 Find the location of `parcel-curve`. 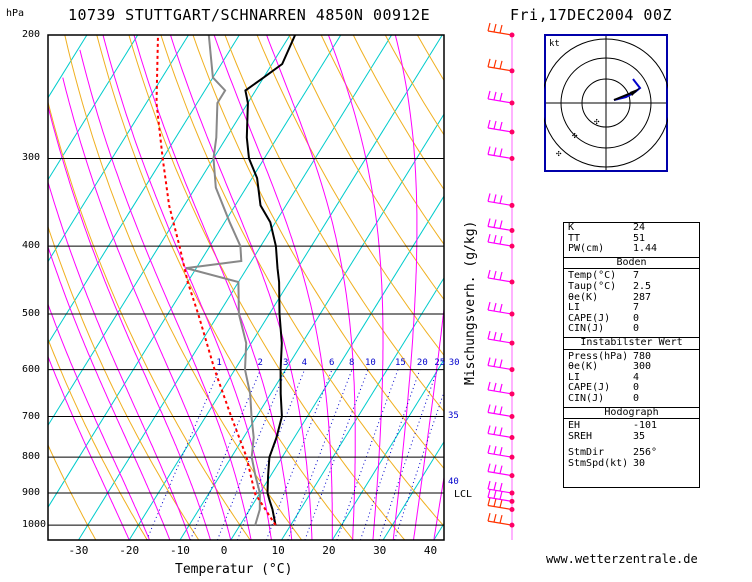

parcel-curve is located at coordinates (216, 280).